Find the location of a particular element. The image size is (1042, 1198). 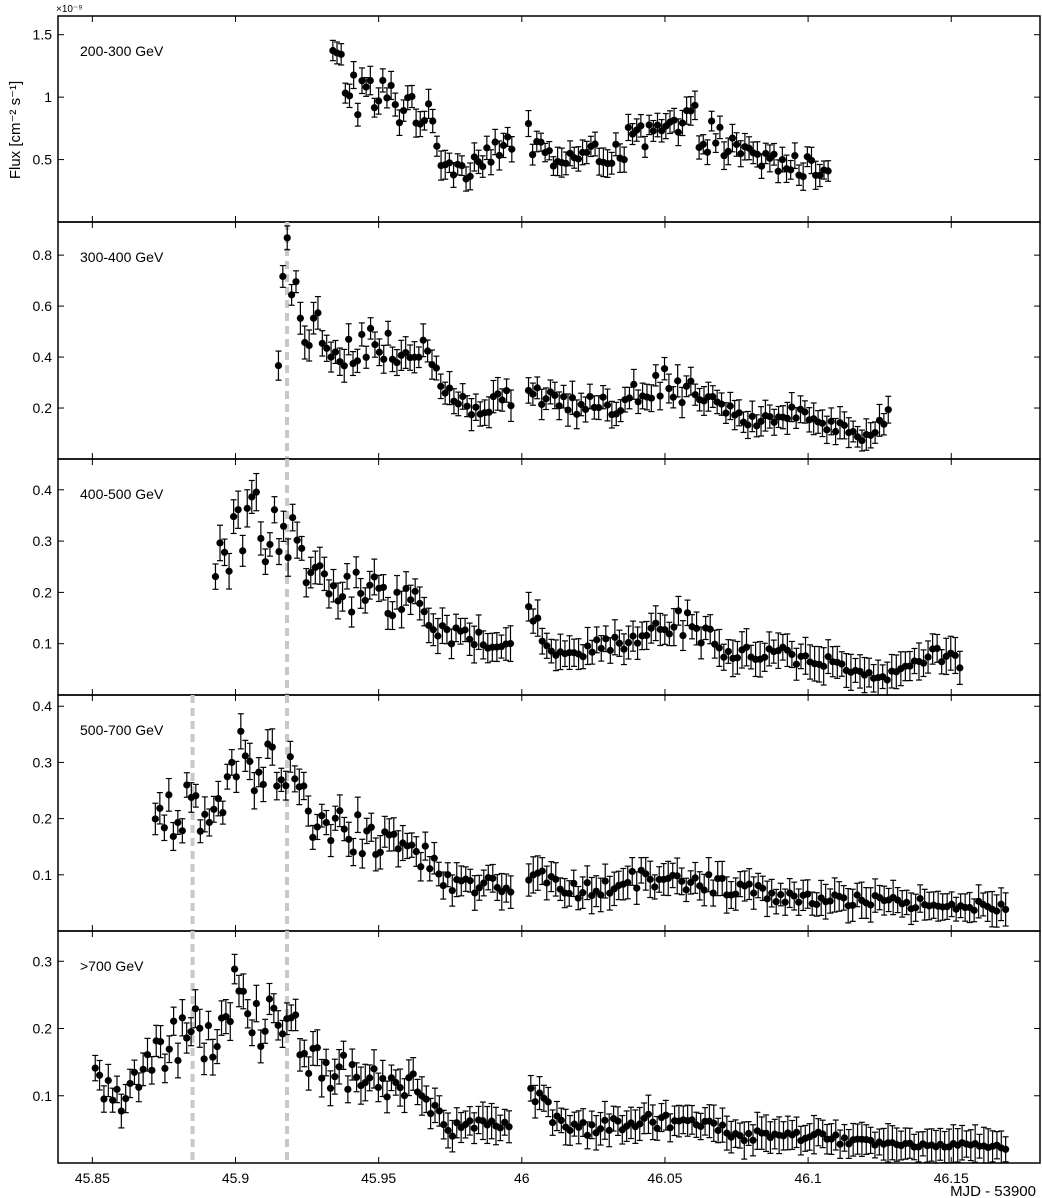

x-tick-label: 45.9 is located at coordinates (235, 1178).